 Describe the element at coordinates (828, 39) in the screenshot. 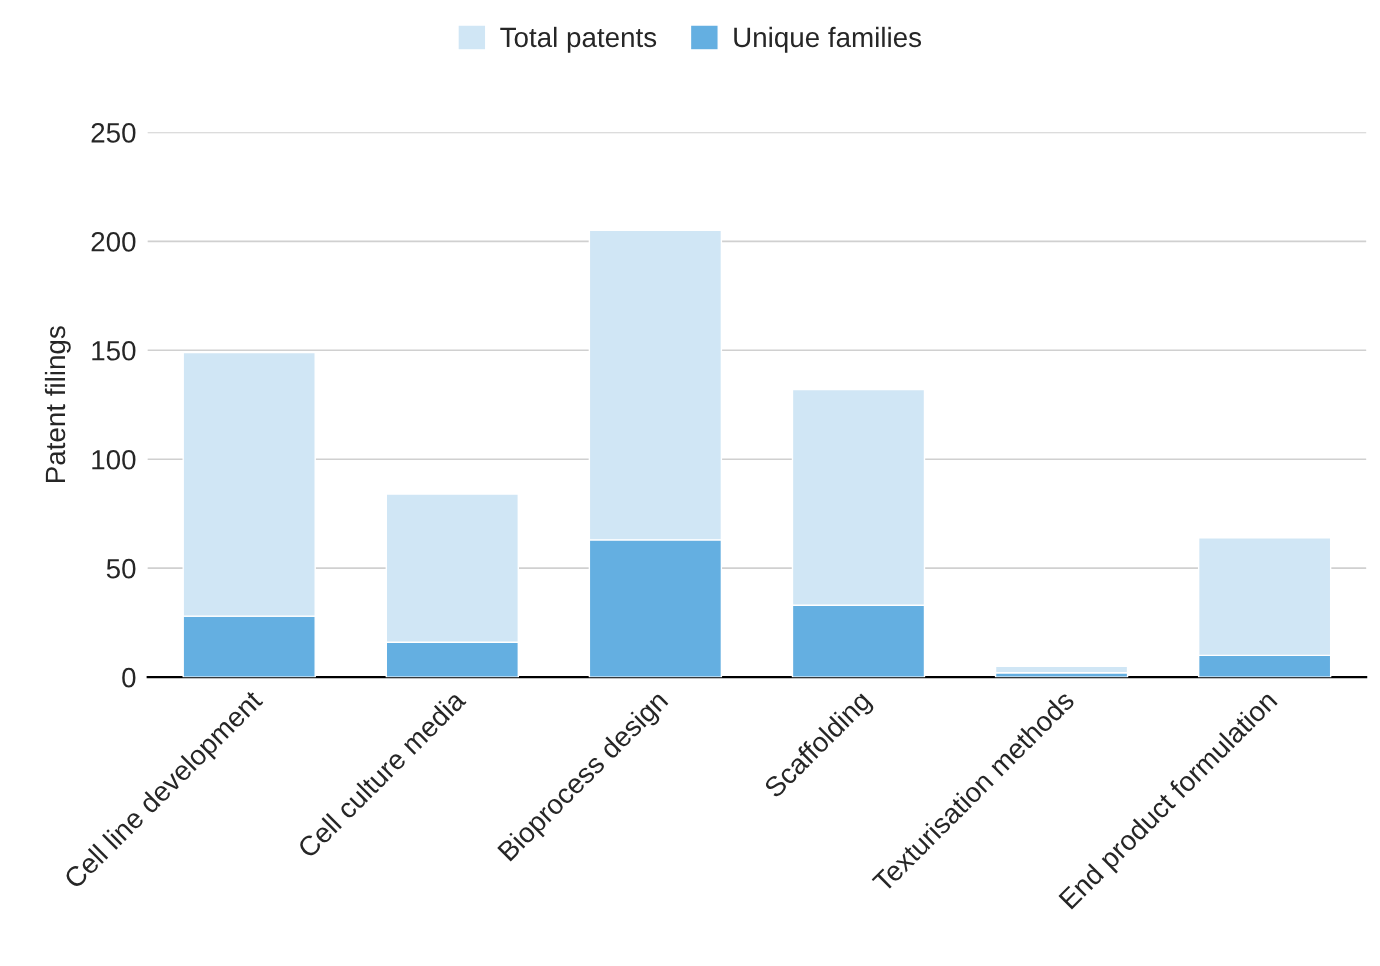

I see `legend-label: Unique families` at that location.